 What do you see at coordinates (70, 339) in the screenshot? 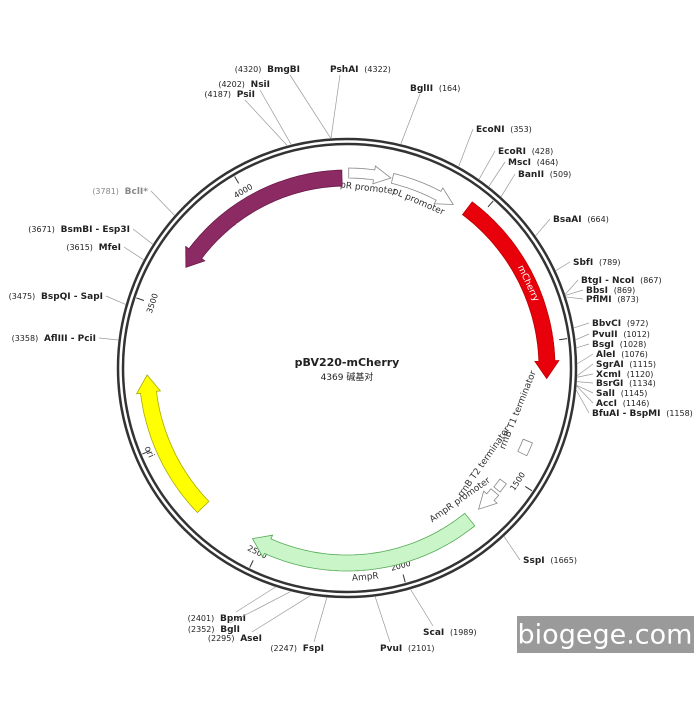
I see `site-name: AflIII - PciI` at bounding box center [70, 339].